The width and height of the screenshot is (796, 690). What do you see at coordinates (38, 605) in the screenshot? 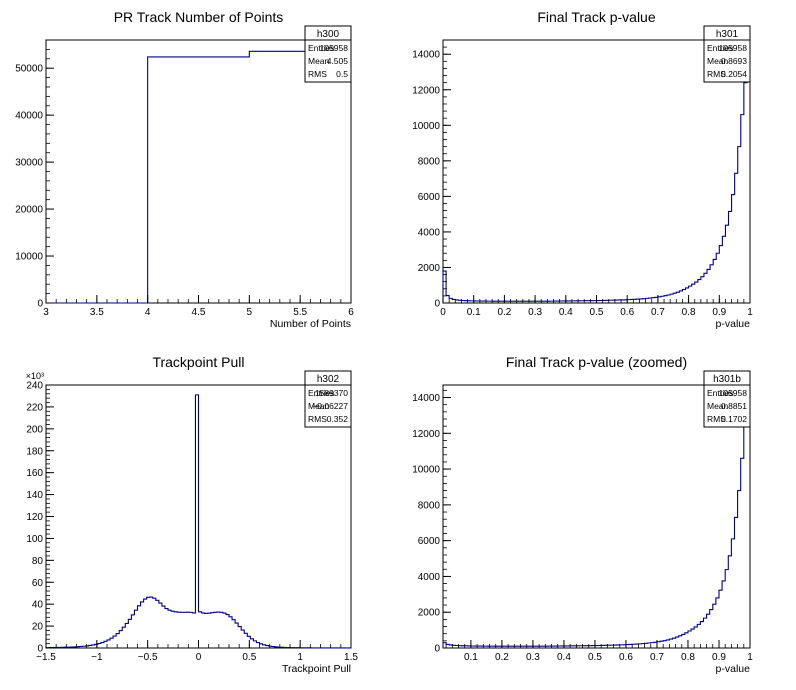
I see `y-tick-label: 40` at bounding box center [38, 605].